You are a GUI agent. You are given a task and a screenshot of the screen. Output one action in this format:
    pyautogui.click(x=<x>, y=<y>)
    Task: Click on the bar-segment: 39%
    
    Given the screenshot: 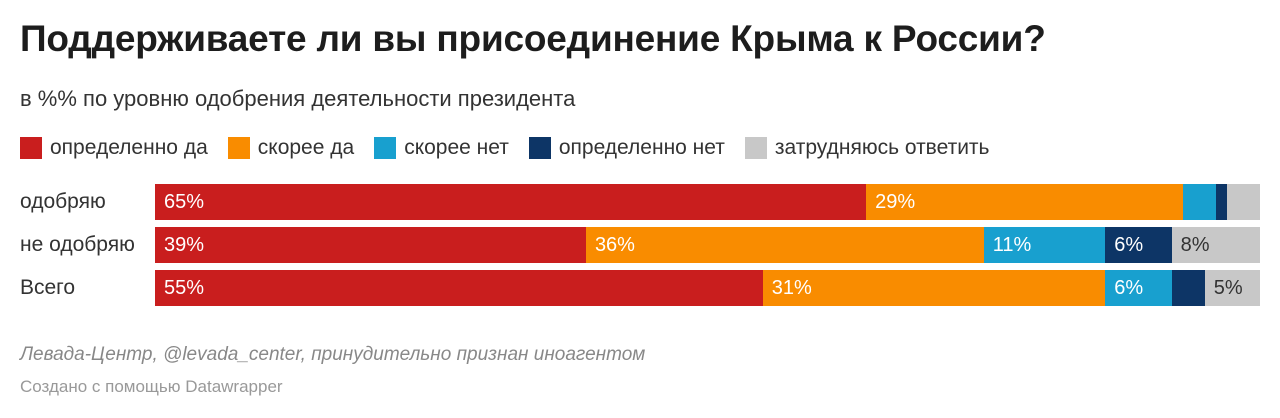 What is the action you would take?
    pyautogui.click(x=370, y=245)
    